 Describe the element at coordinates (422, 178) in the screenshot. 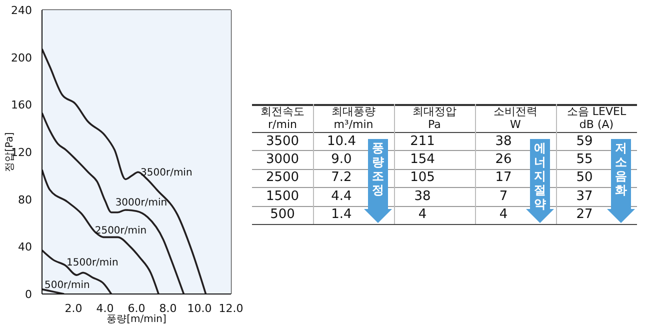

I see `text: 105` at that location.